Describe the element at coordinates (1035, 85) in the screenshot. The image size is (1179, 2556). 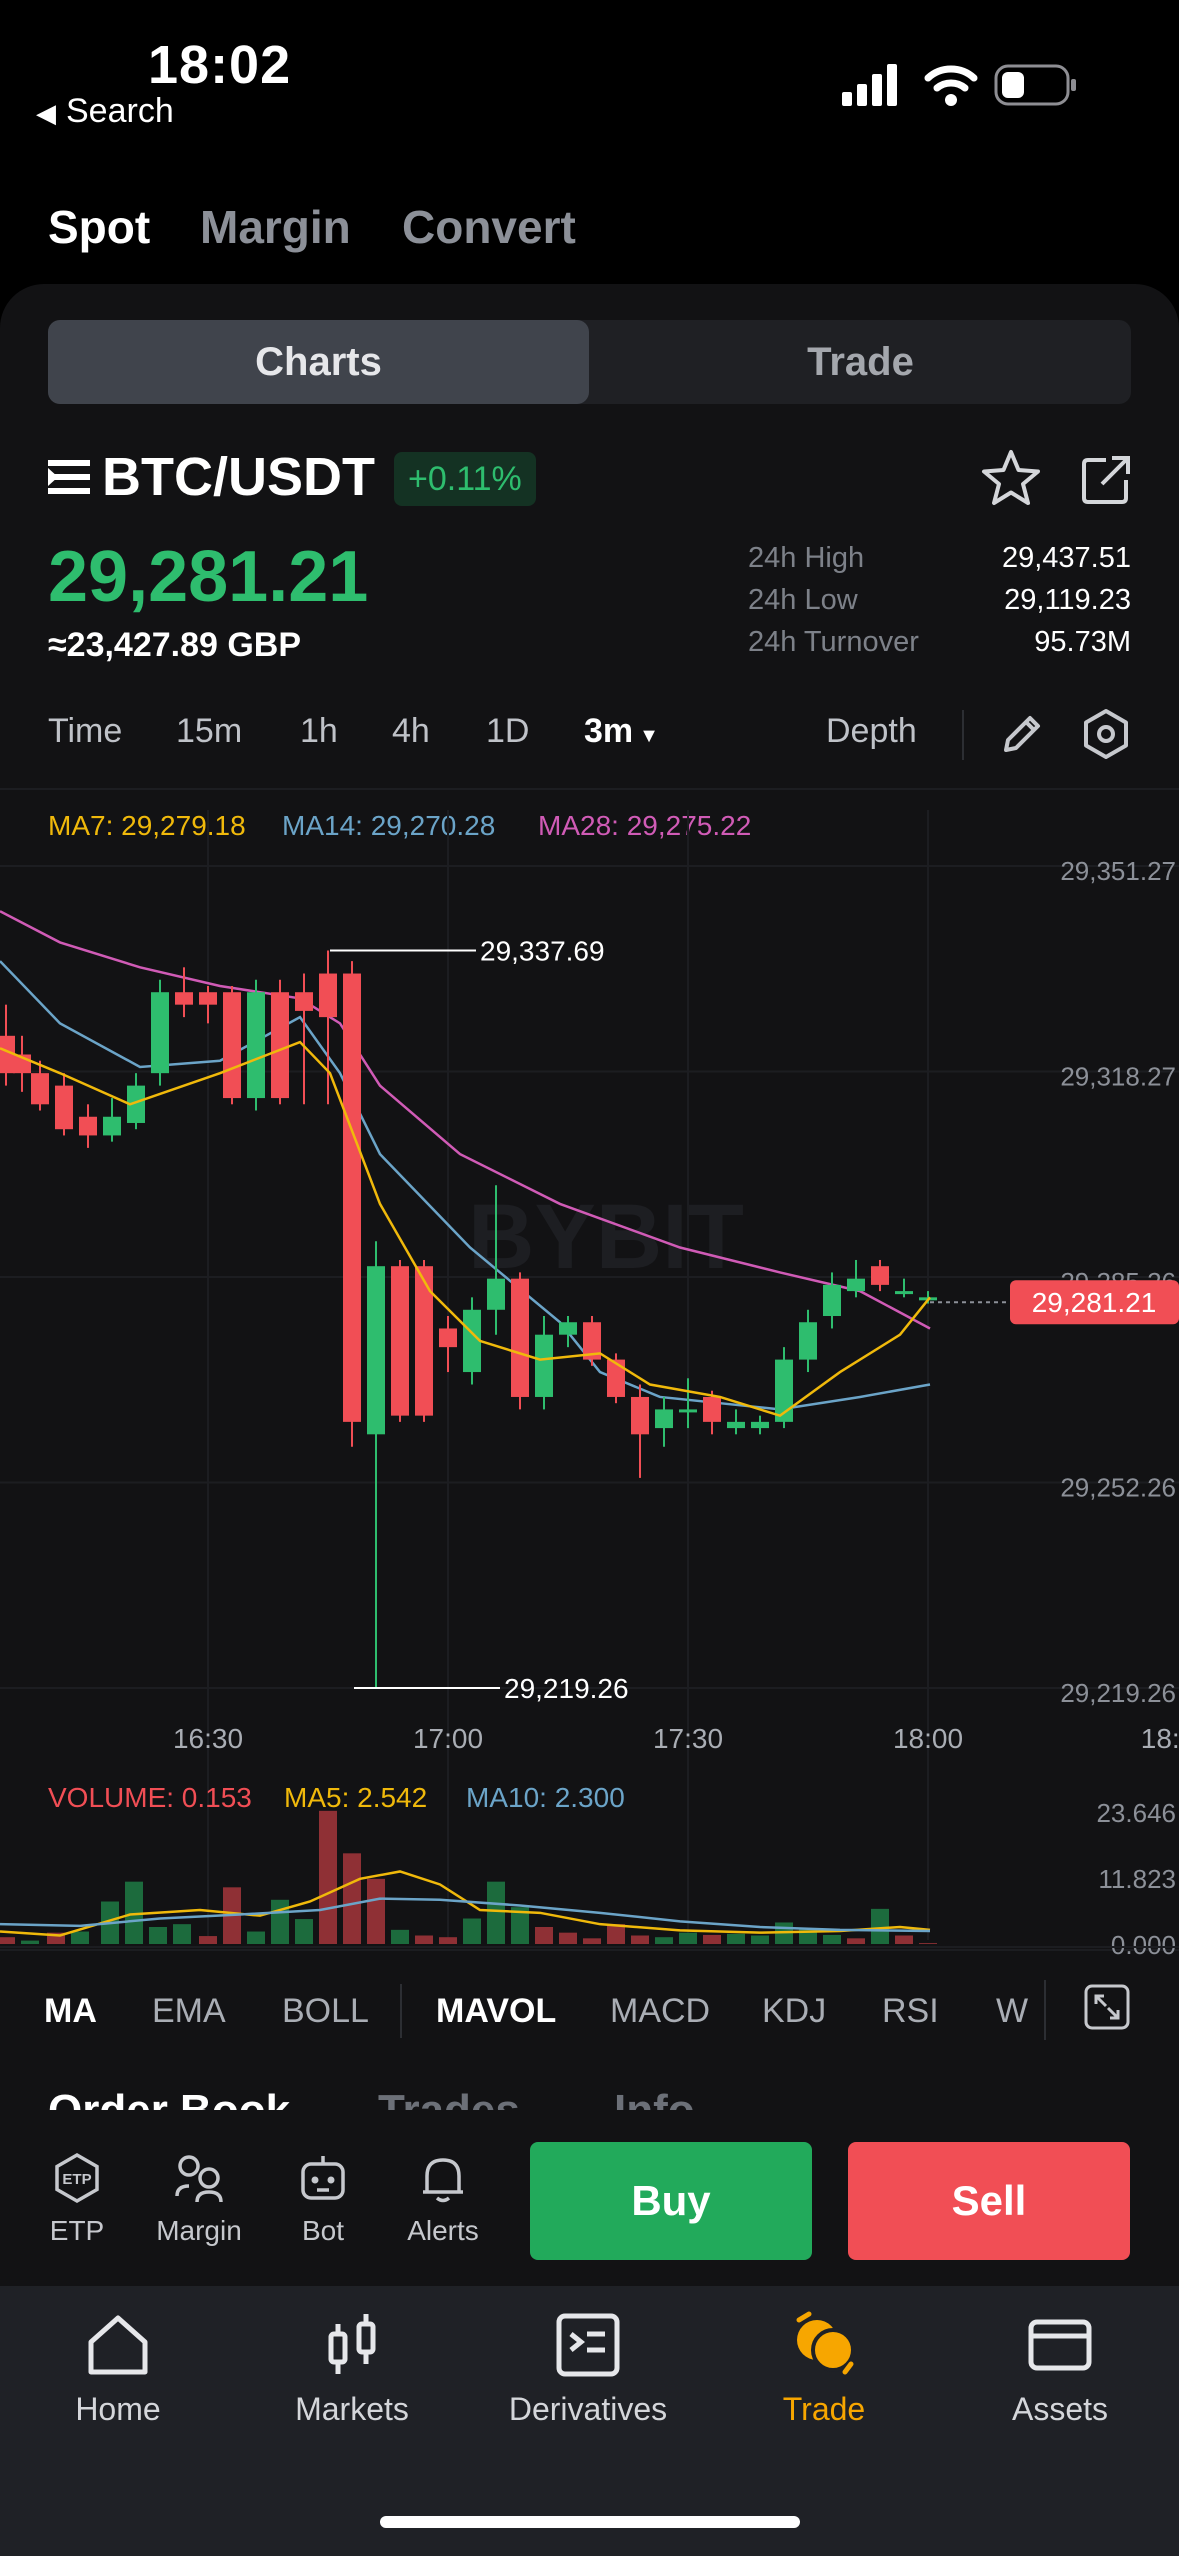
I see `battery-icon` at that location.